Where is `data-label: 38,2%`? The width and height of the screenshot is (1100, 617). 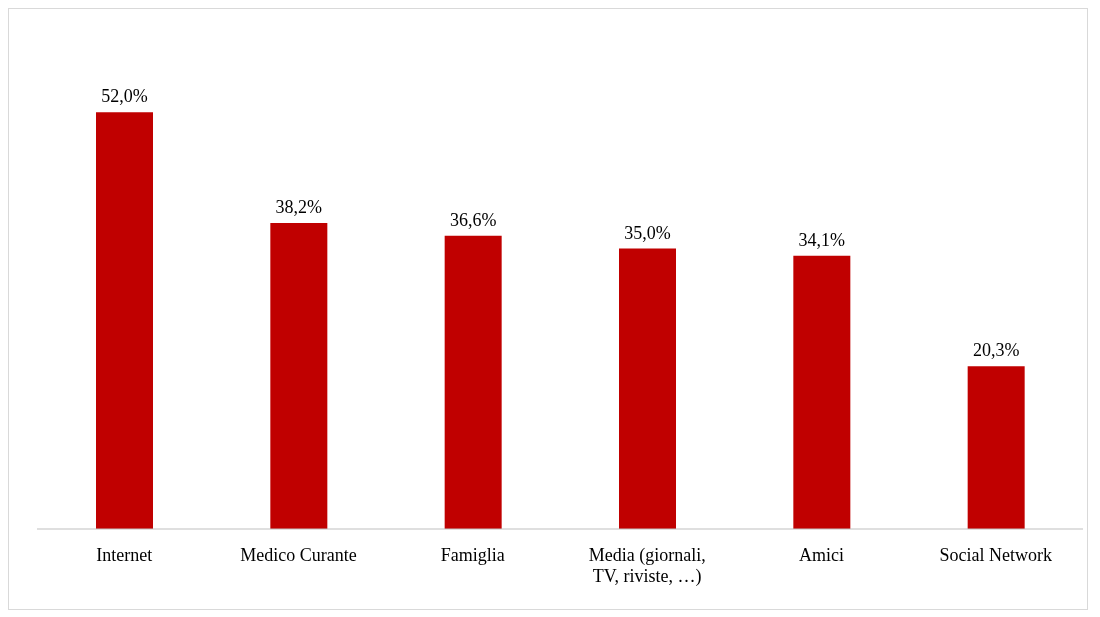 data-label: 38,2% is located at coordinates (299, 206).